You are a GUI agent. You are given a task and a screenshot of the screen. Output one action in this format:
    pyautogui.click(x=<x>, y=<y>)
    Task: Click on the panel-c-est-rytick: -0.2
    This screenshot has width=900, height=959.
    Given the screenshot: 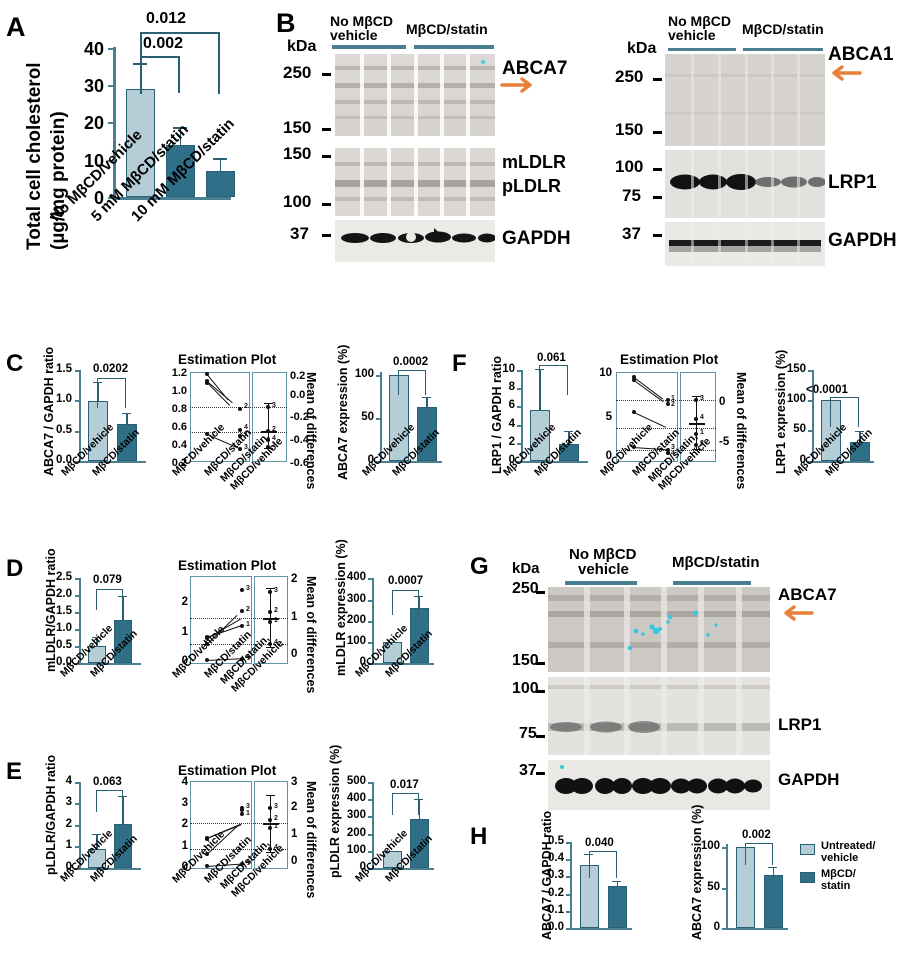 What is the action you would take?
    pyautogui.click(x=299, y=417)
    